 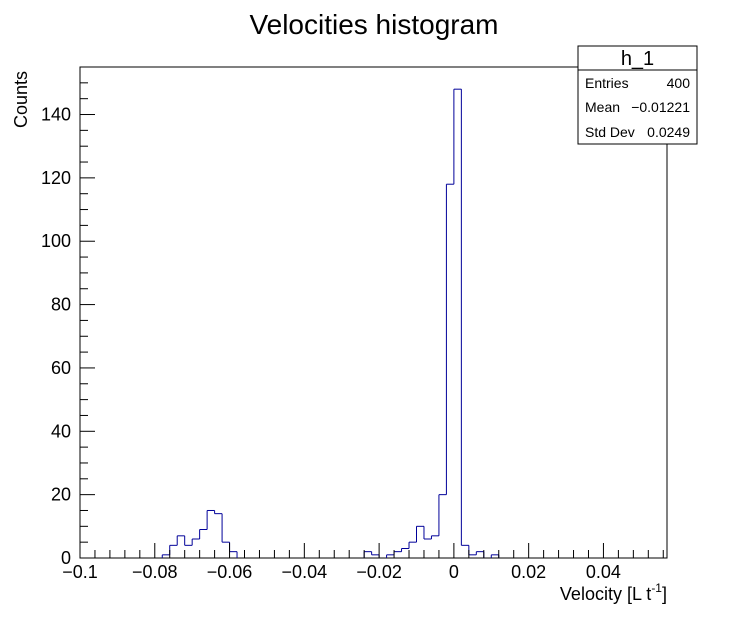 I want to click on x-tick-label: −0.02, so click(x=379, y=572).